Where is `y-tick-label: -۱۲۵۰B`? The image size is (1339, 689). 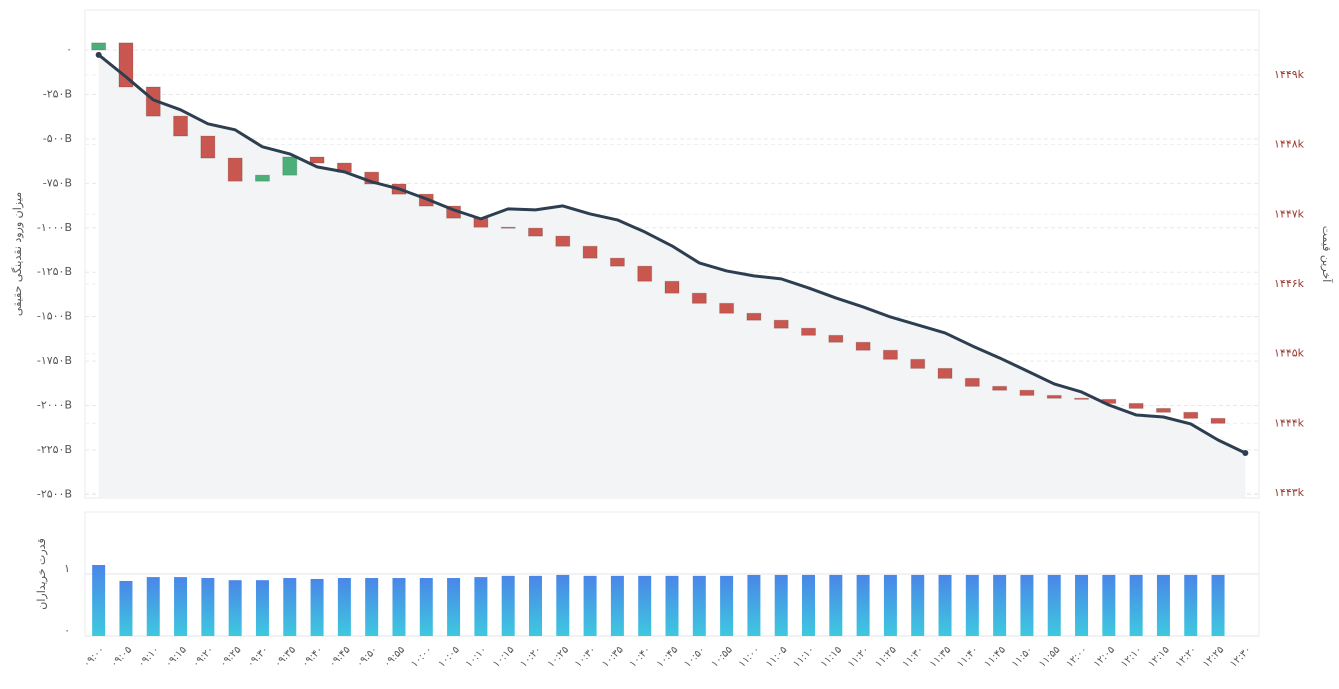 y-tick-label: -۱۲۵۰B is located at coordinates (54, 271).